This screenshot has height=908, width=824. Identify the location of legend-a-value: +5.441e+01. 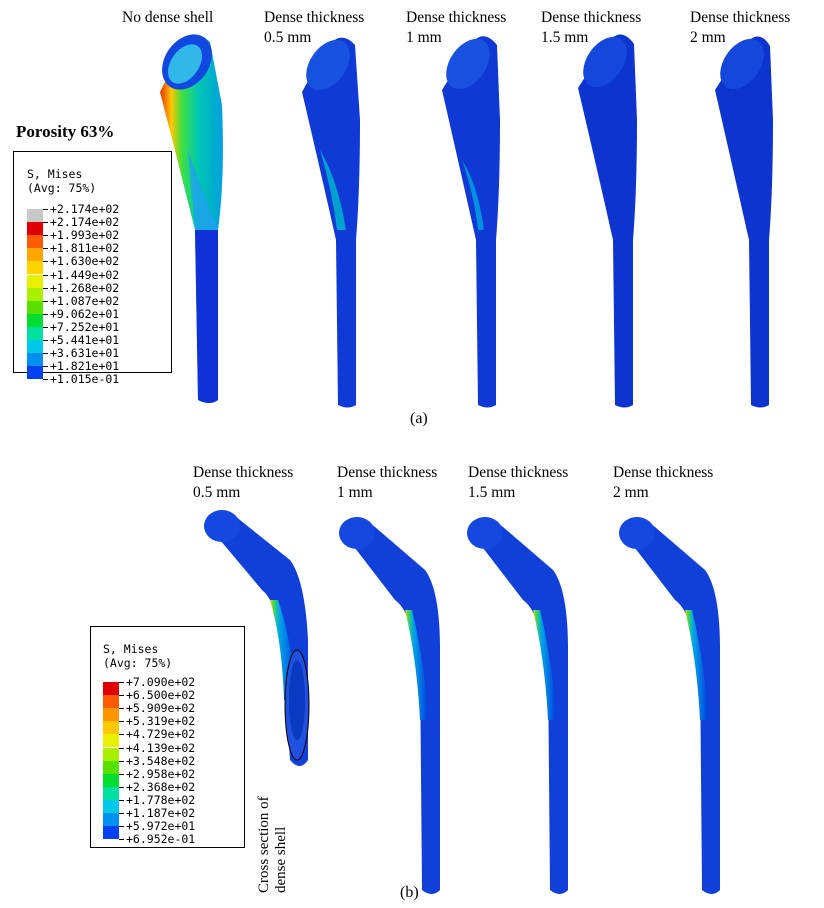
(85, 340).